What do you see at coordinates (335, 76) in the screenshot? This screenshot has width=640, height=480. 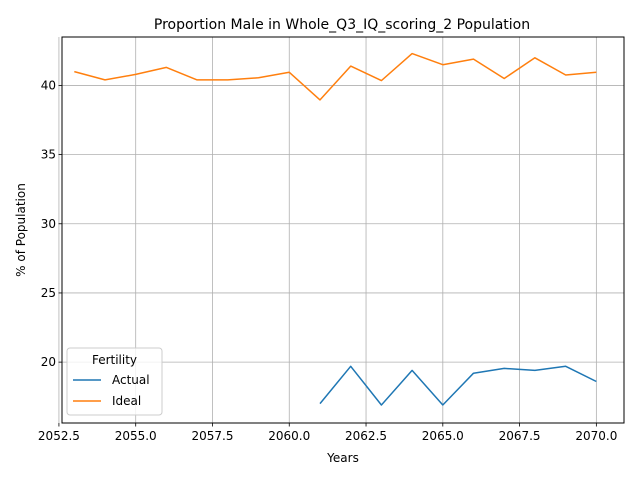 I see `series-line-ideal` at bounding box center [335, 76].